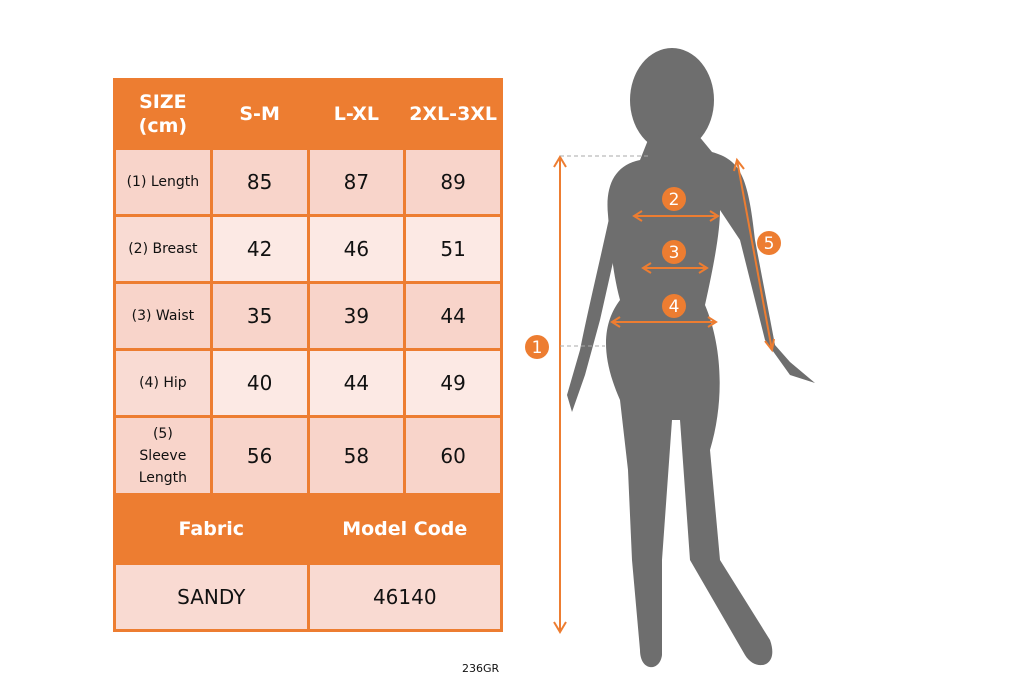 This screenshot has height=698, width=1024. I want to click on cell: 58, so click(356, 455).